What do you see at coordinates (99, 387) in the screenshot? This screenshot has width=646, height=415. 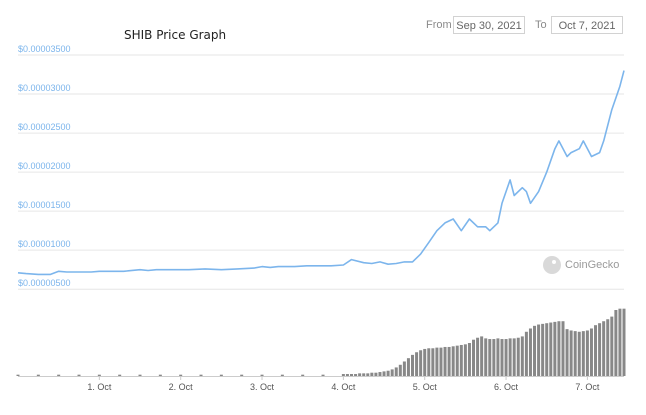 I see `x-tick-label: 1. Oct` at bounding box center [99, 387].